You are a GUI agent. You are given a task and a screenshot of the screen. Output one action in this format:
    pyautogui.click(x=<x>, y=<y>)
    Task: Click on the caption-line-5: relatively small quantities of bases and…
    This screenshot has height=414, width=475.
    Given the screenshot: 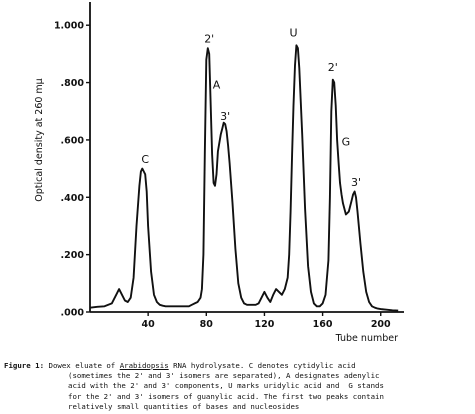 What is the action you would take?
    pyautogui.click(x=184, y=406)
    